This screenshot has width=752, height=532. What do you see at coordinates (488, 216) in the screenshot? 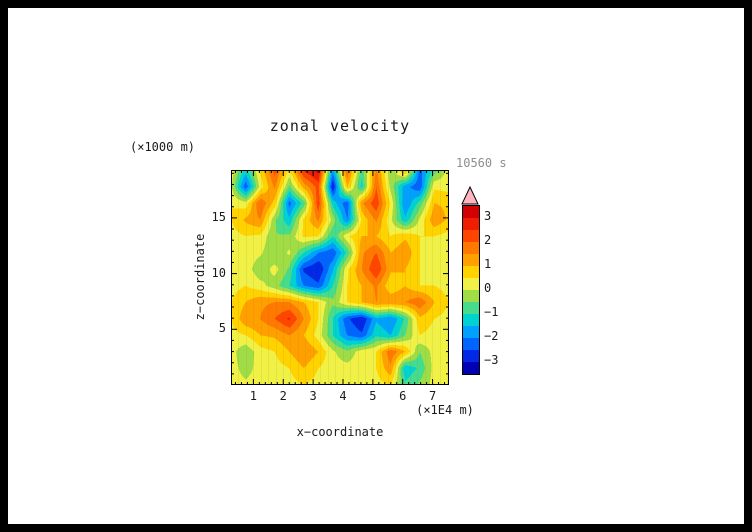
I see `colorbar-tick-label: 3` at bounding box center [488, 216].